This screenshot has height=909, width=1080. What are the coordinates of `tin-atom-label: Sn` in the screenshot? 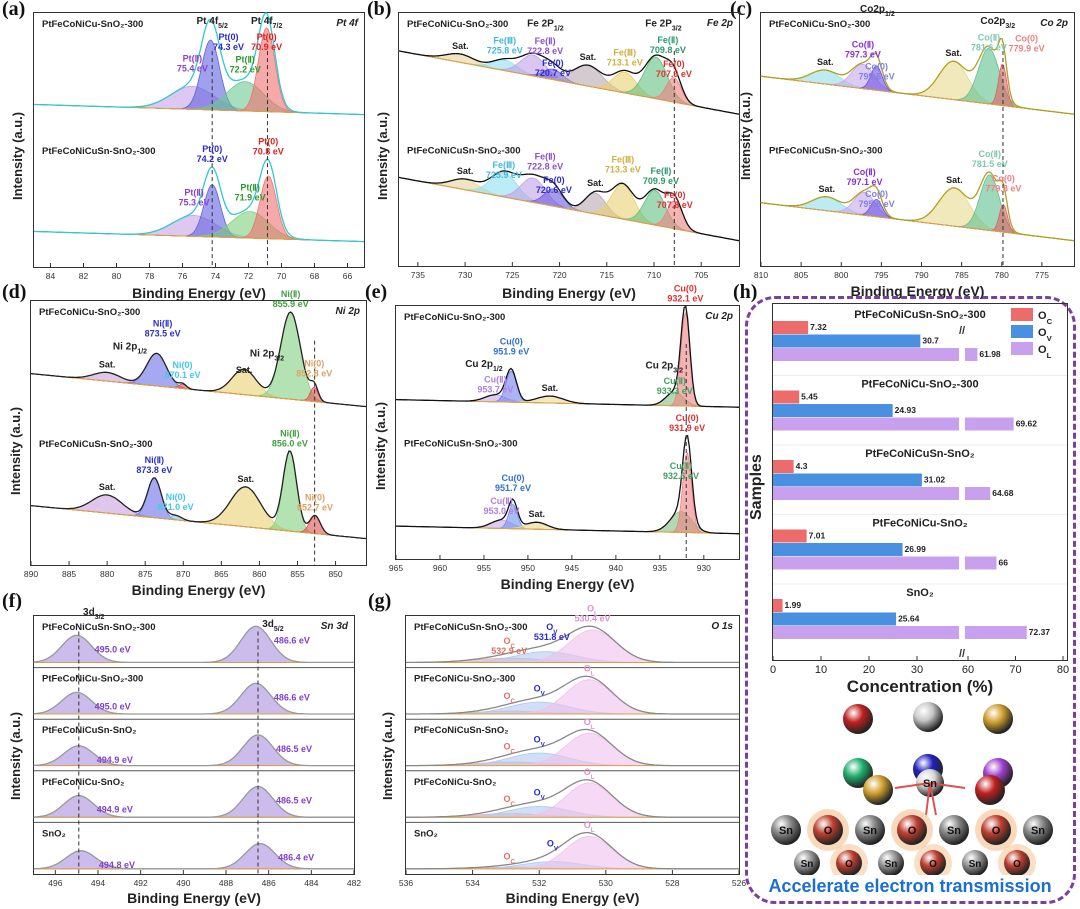 It's located at (930, 784).